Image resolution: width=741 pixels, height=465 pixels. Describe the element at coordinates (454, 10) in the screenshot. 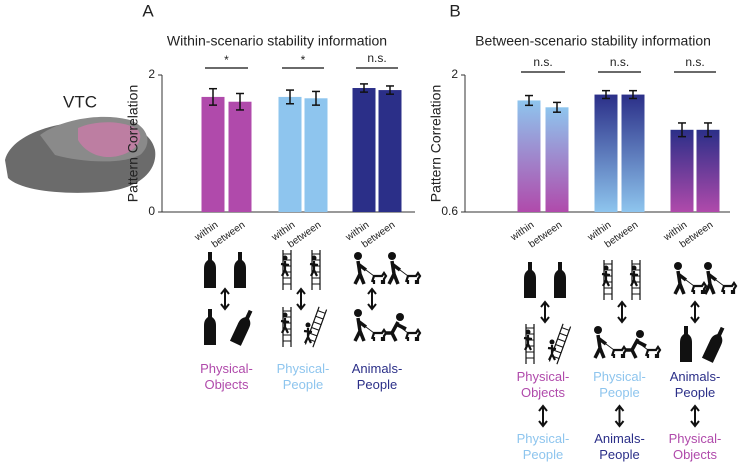

I see `panel-label: B` at that location.